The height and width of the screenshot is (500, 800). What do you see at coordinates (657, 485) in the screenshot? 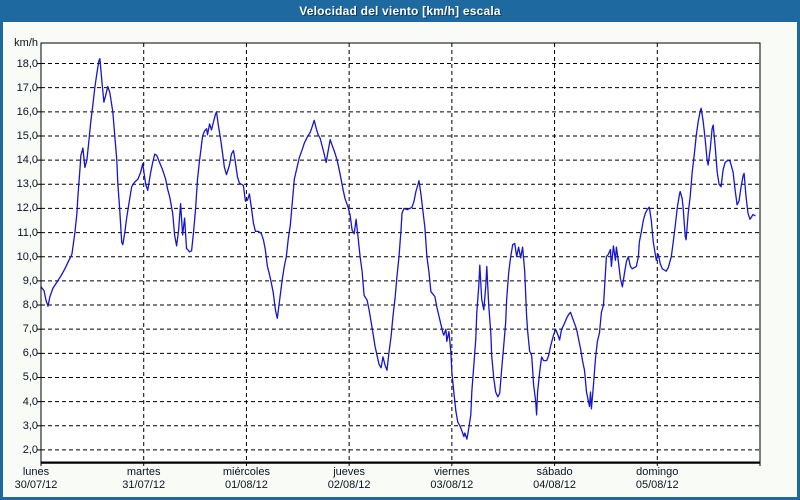
I see `x-day-date-label: 05/08/12` at bounding box center [657, 485].